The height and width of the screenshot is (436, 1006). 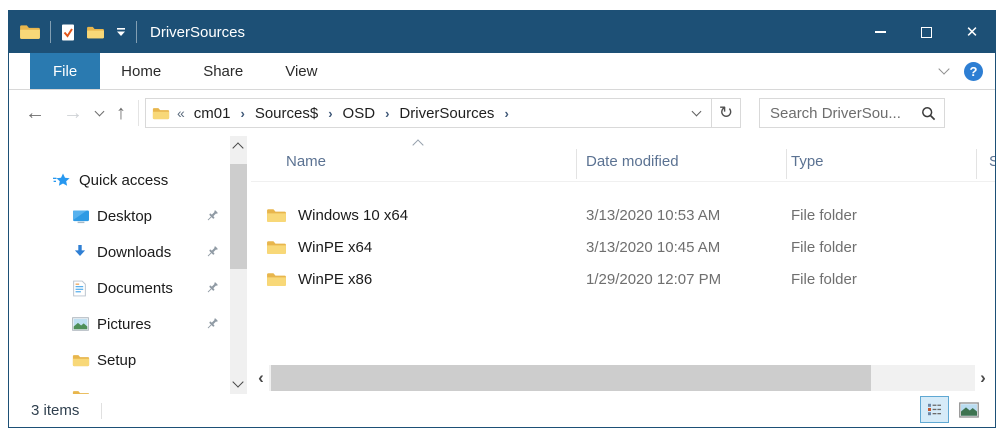 What do you see at coordinates (944, 69) in the screenshot?
I see `expand-ribbon-icon` at bounding box center [944, 69].